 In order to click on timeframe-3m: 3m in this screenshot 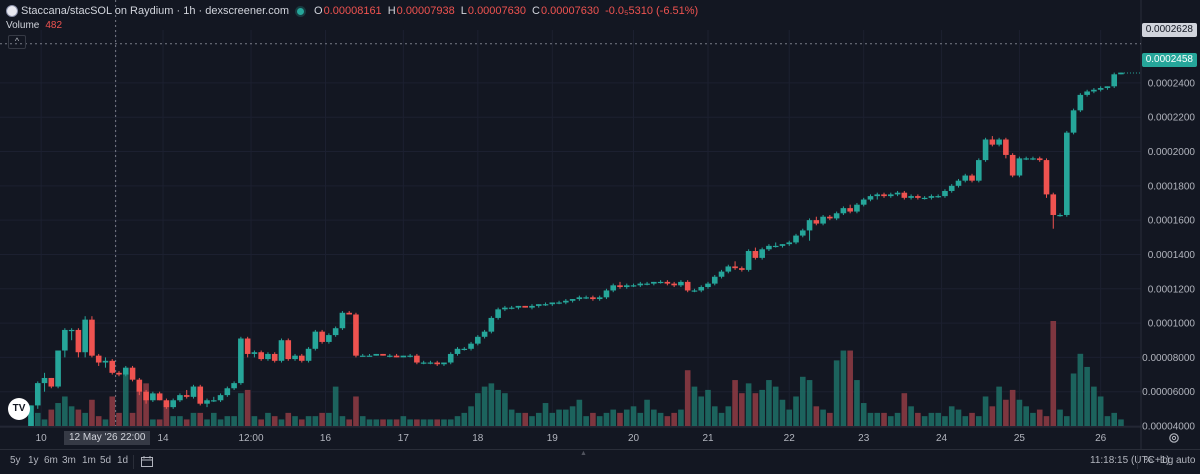, I will do `click(69, 460)`.